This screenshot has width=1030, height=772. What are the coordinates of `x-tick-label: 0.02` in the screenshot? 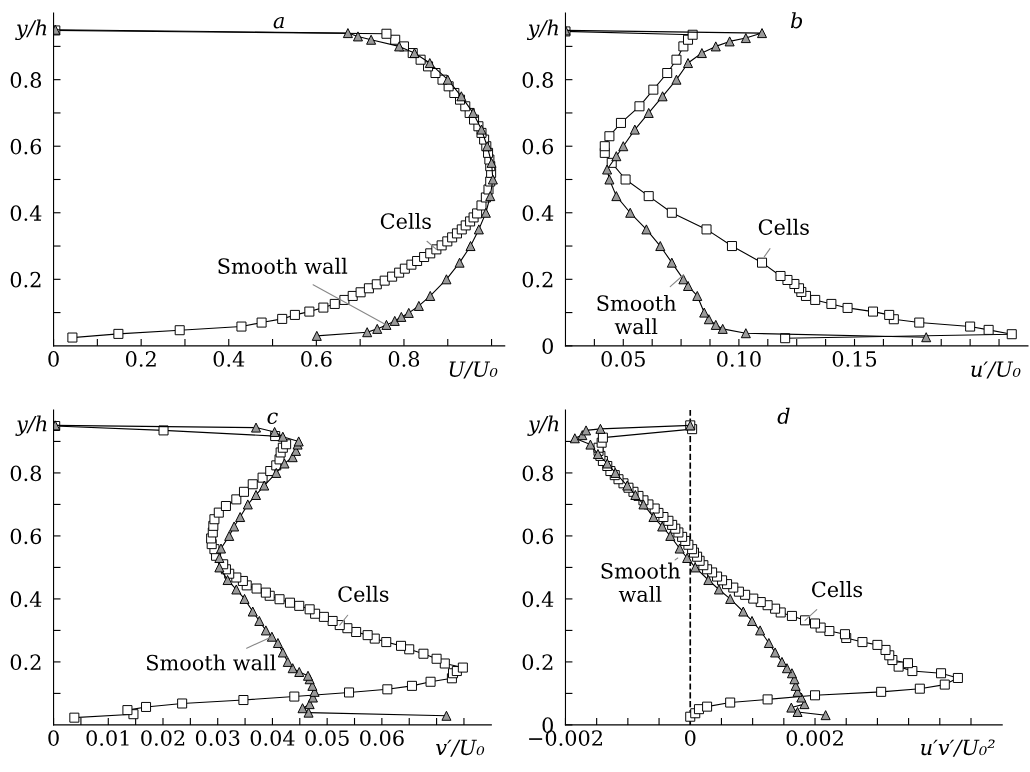 It's located at (163, 738).